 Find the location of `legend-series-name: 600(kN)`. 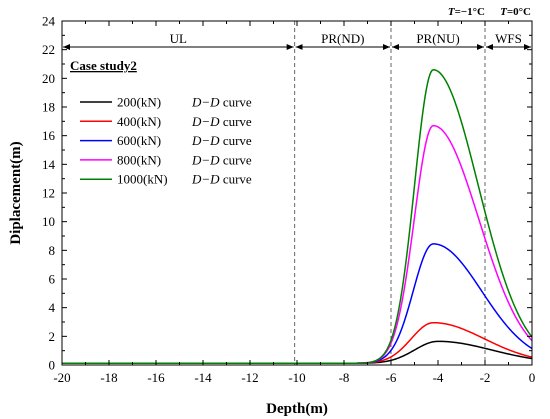

legend-series-name: 600(kN) is located at coordinates (139, 140).